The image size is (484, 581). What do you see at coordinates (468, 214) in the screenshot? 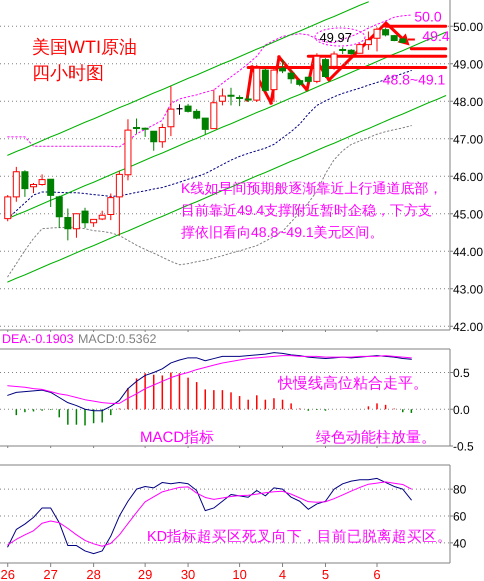
I see `y-tick-label: 45.00` at bounding box center [468, 214].